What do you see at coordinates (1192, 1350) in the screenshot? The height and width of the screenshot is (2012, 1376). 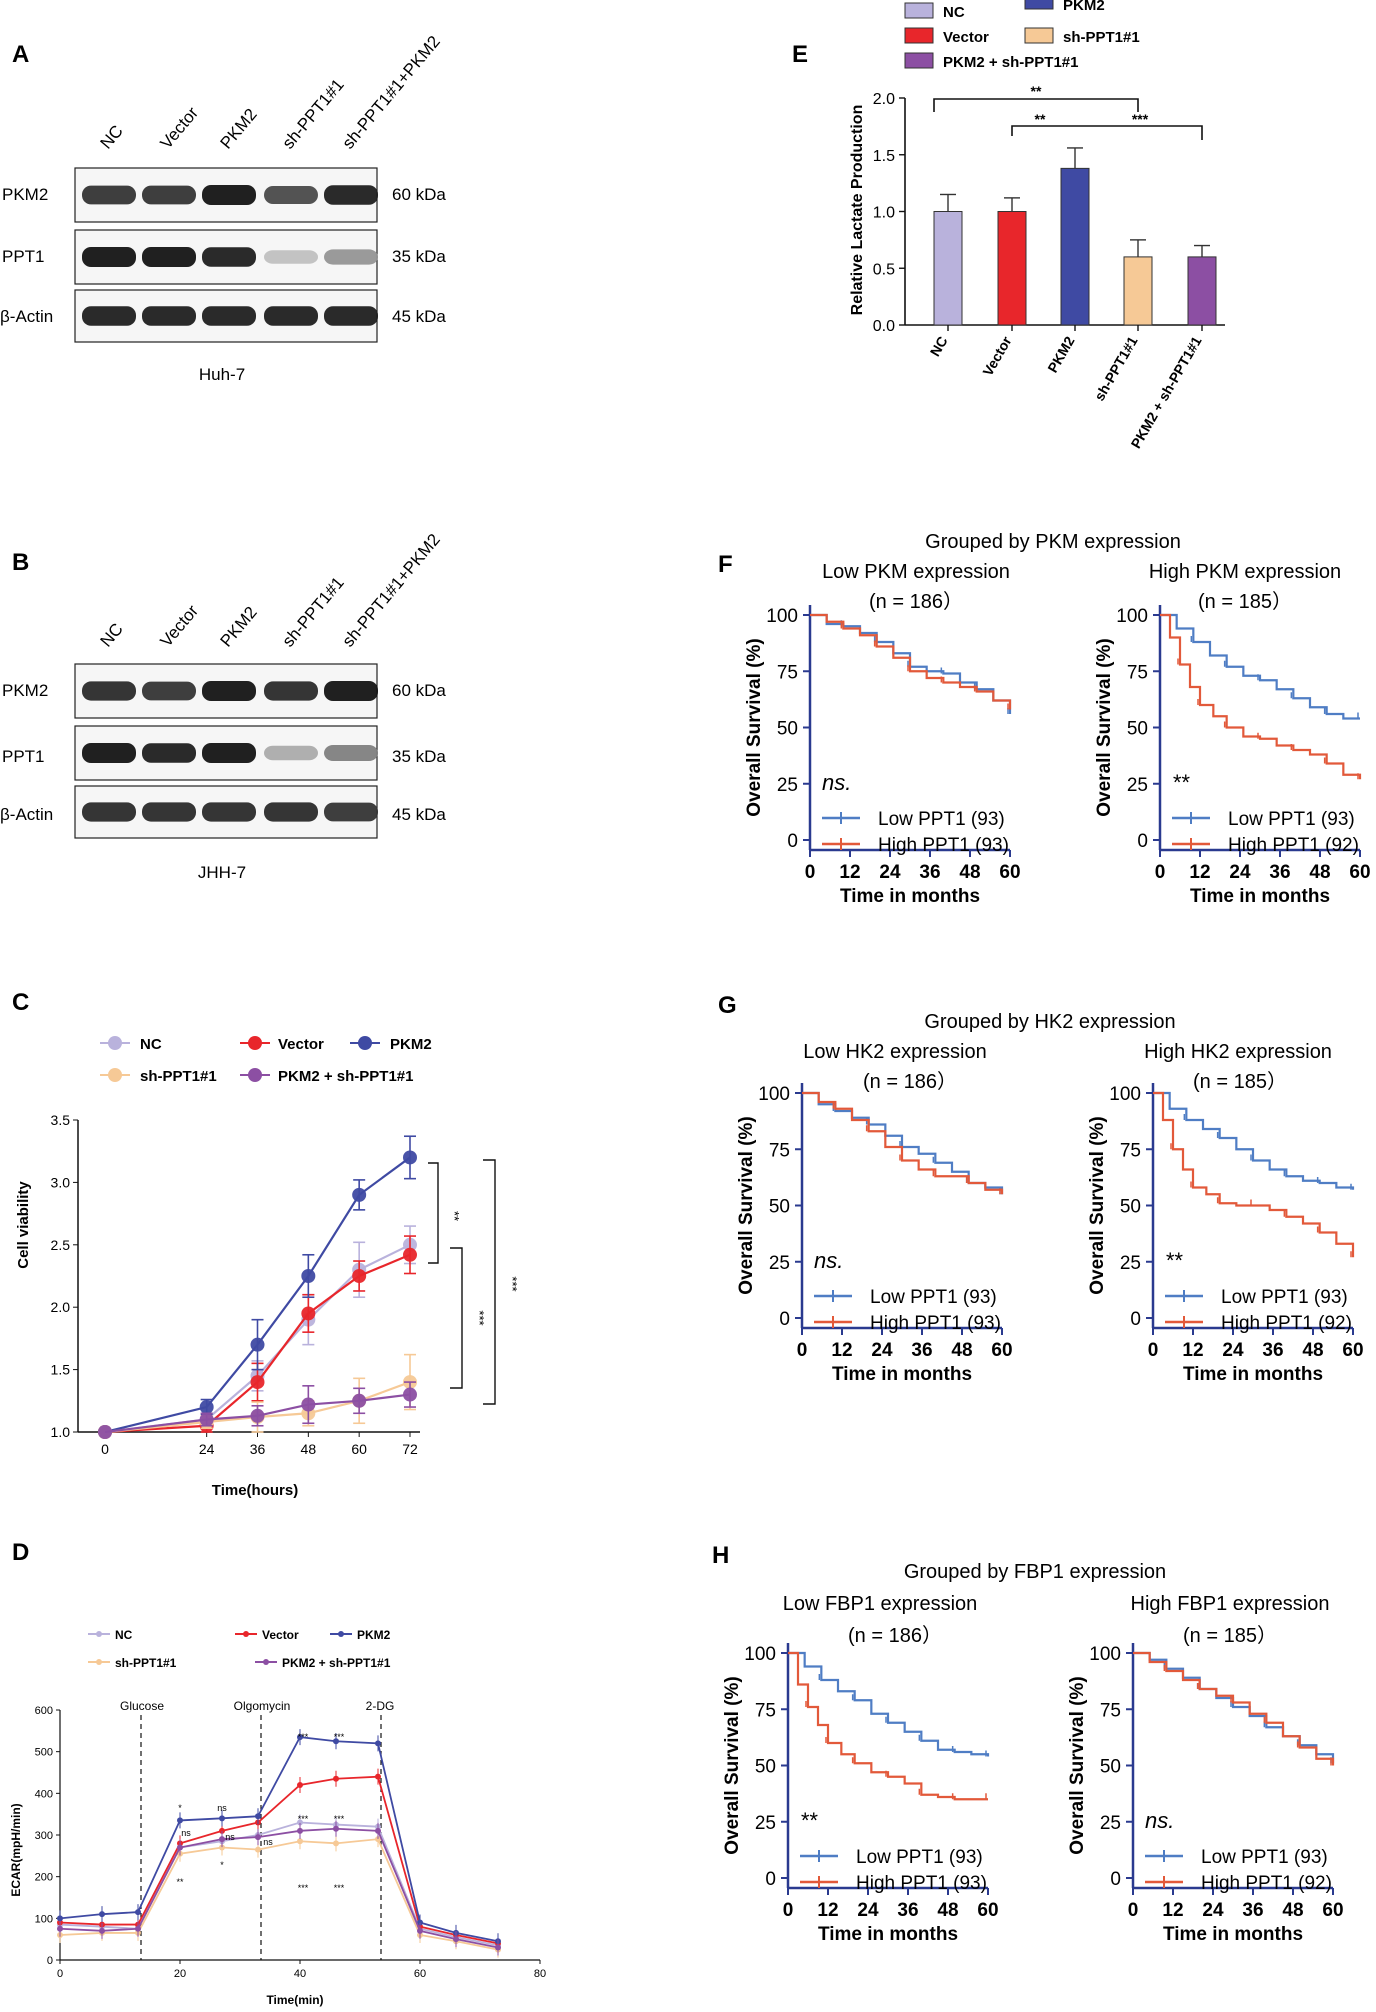 I see `x-tick-label: 12` at bounding box center [1192, 1350].